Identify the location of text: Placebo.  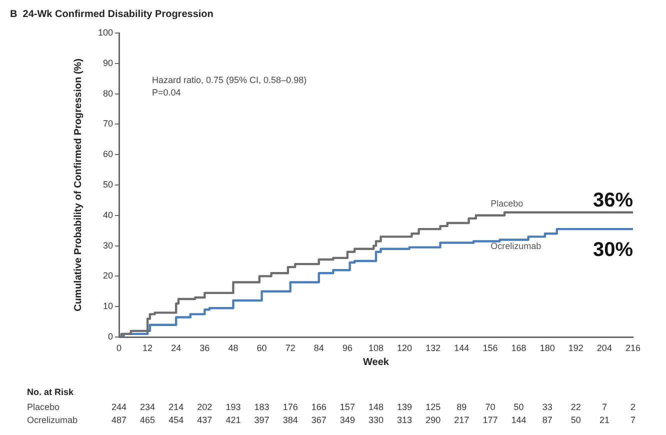
(43, 407).